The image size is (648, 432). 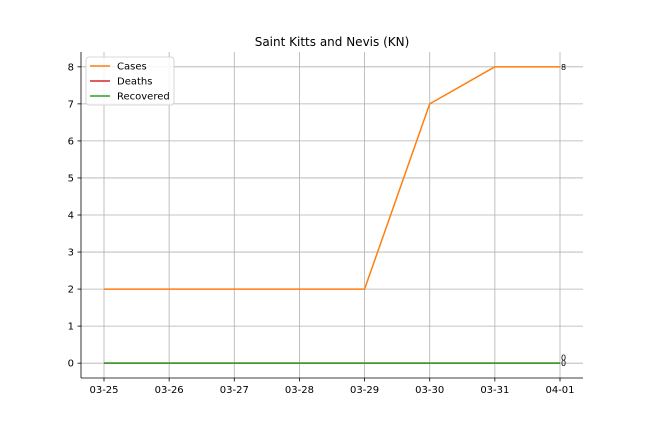 I want to click on y-tick-label: 7, so click(x=71, y=104).